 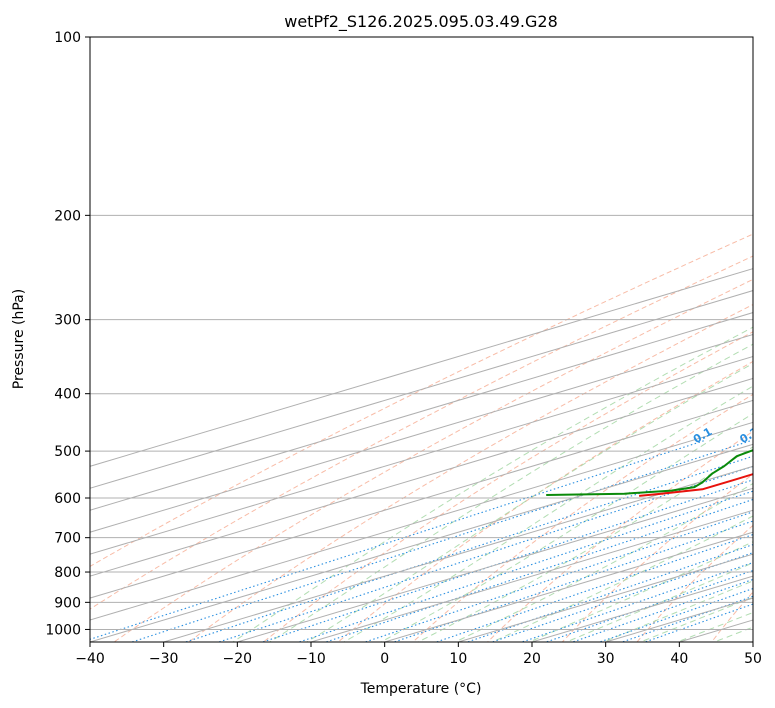 What do you see at coordinates (679, 659) in the screenshot?
I see `x-tick-label: 40` at bounding box center [679, 659].